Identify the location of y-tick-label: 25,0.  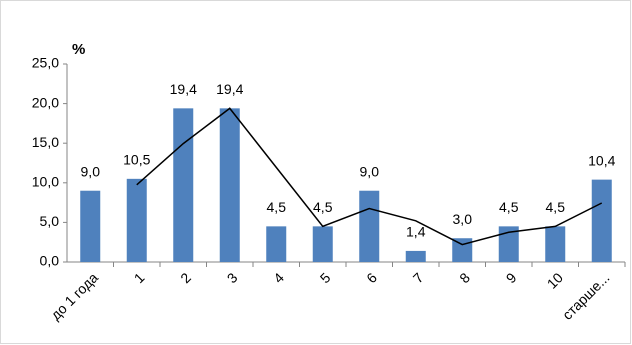
(45, 63).